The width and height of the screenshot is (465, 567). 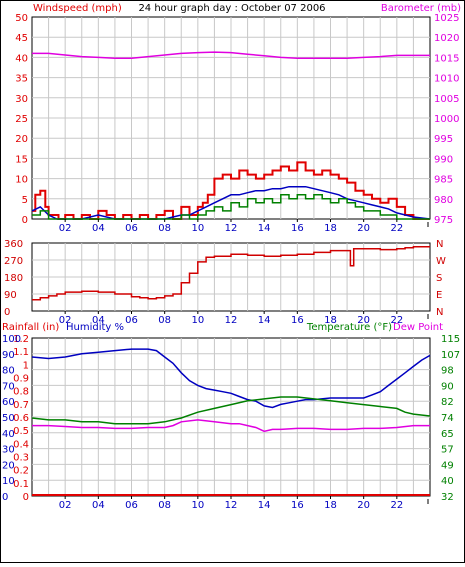 I want to click on compass-tick-label: S, so click(x=439, y=278).